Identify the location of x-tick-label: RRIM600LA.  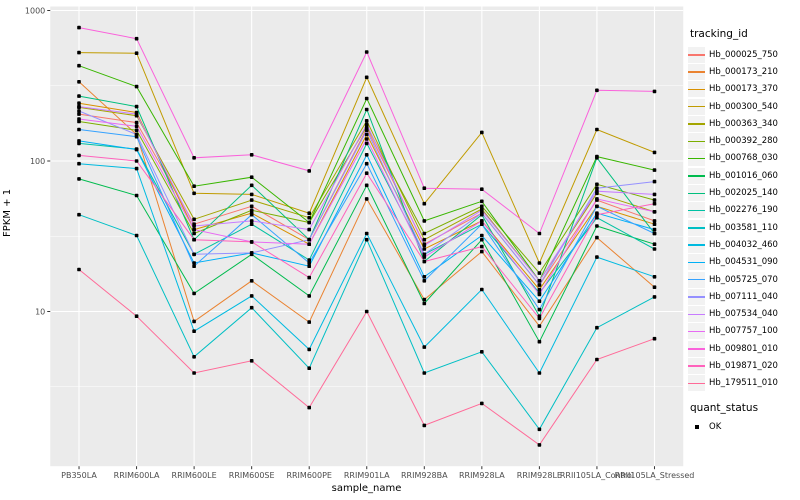
(137, 475).